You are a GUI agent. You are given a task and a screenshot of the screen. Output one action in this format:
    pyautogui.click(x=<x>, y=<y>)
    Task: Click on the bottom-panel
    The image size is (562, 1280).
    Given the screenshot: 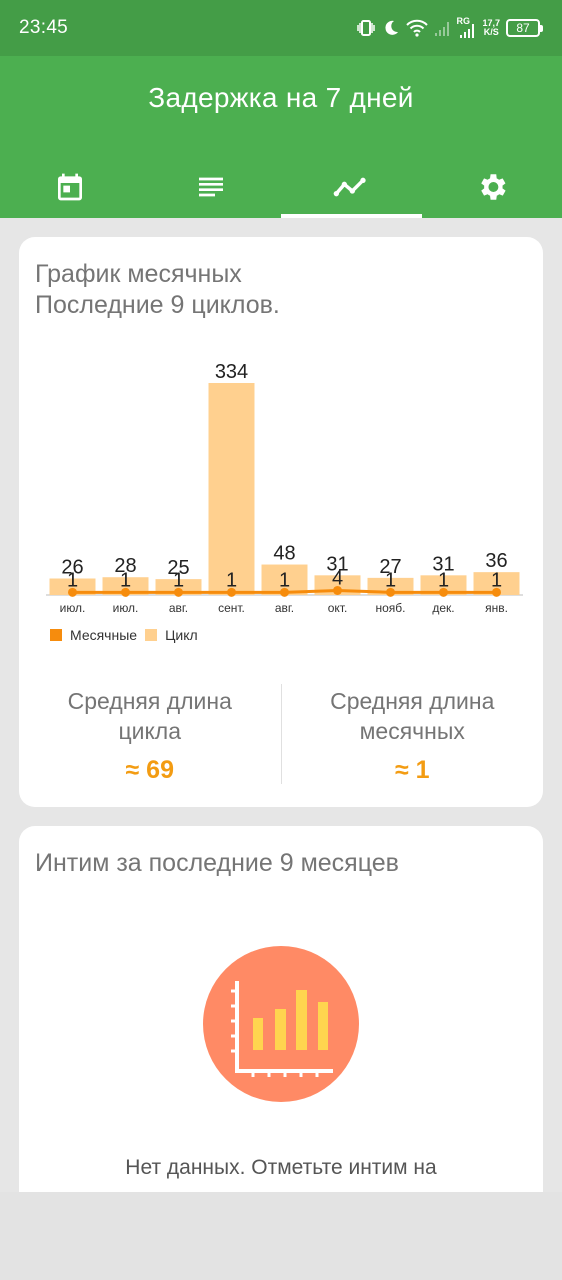 What is the action you would take?
    pyautogui.click(x=281, y=1236)
    